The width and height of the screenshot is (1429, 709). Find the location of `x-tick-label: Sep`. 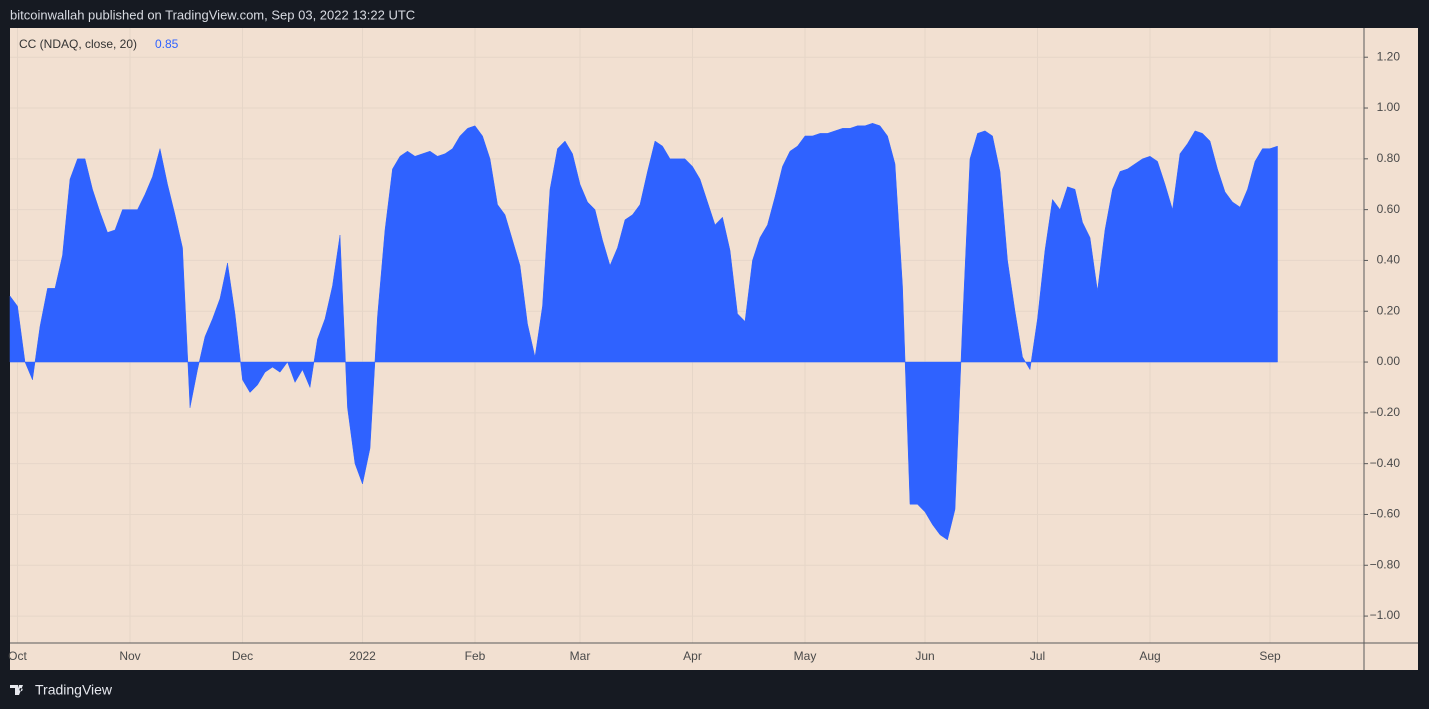

x-tick-label: Sep is located at coordinates (1270, 656).